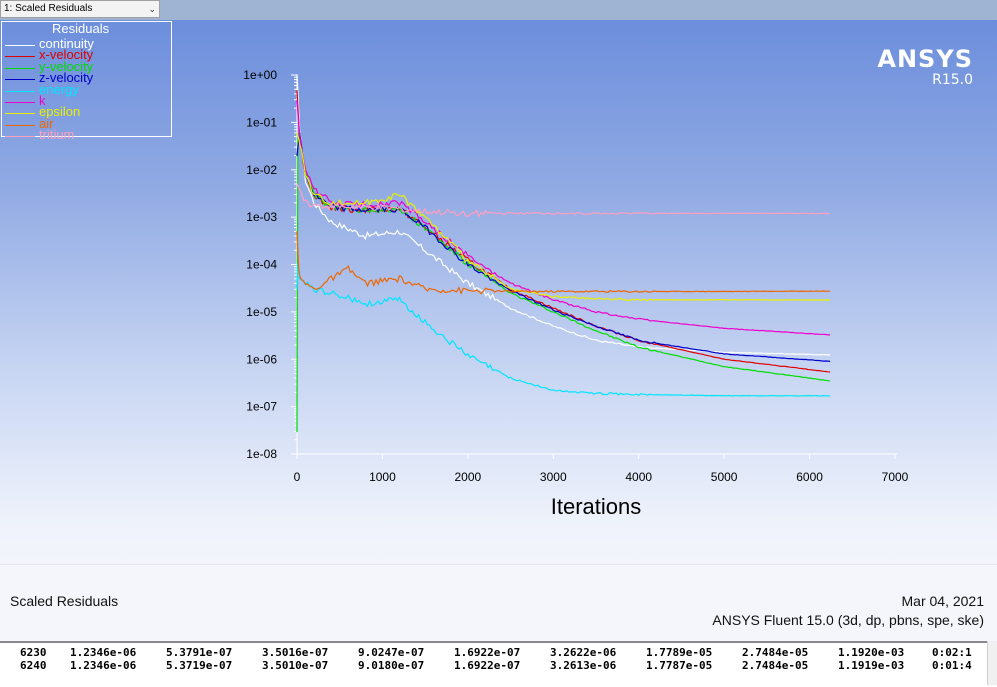  Describe the element at coordinates (261, 407) in the screenshot. I see `y-tick-label: 1e-07` at that location.